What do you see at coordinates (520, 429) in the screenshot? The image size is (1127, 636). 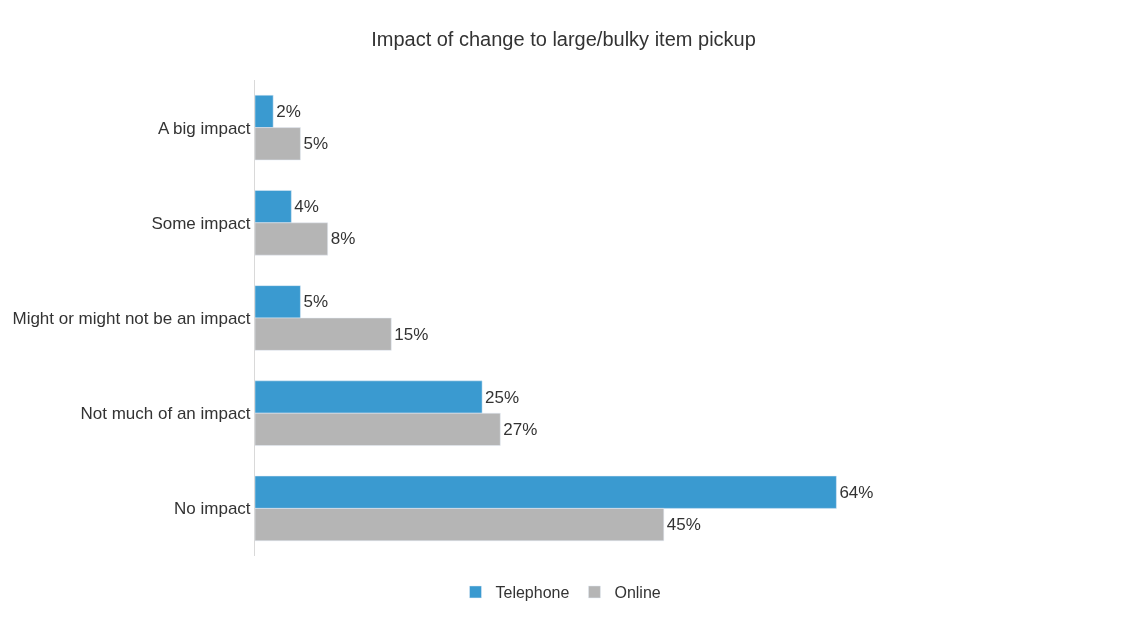 I see `data-label: 27%` at bounding box center [520, 429].